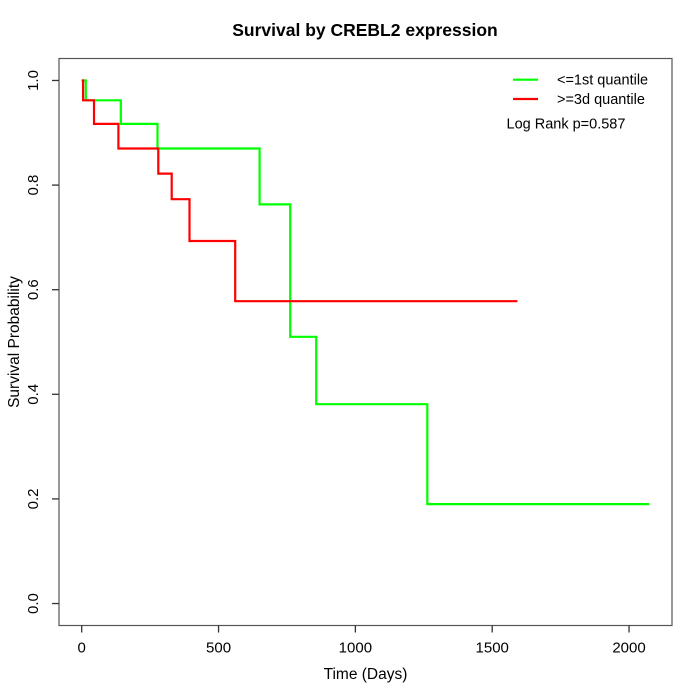 The height and width of the screenshot is (700, 700). I want to click on y-tick-label: 0.2, so click(33, 498).